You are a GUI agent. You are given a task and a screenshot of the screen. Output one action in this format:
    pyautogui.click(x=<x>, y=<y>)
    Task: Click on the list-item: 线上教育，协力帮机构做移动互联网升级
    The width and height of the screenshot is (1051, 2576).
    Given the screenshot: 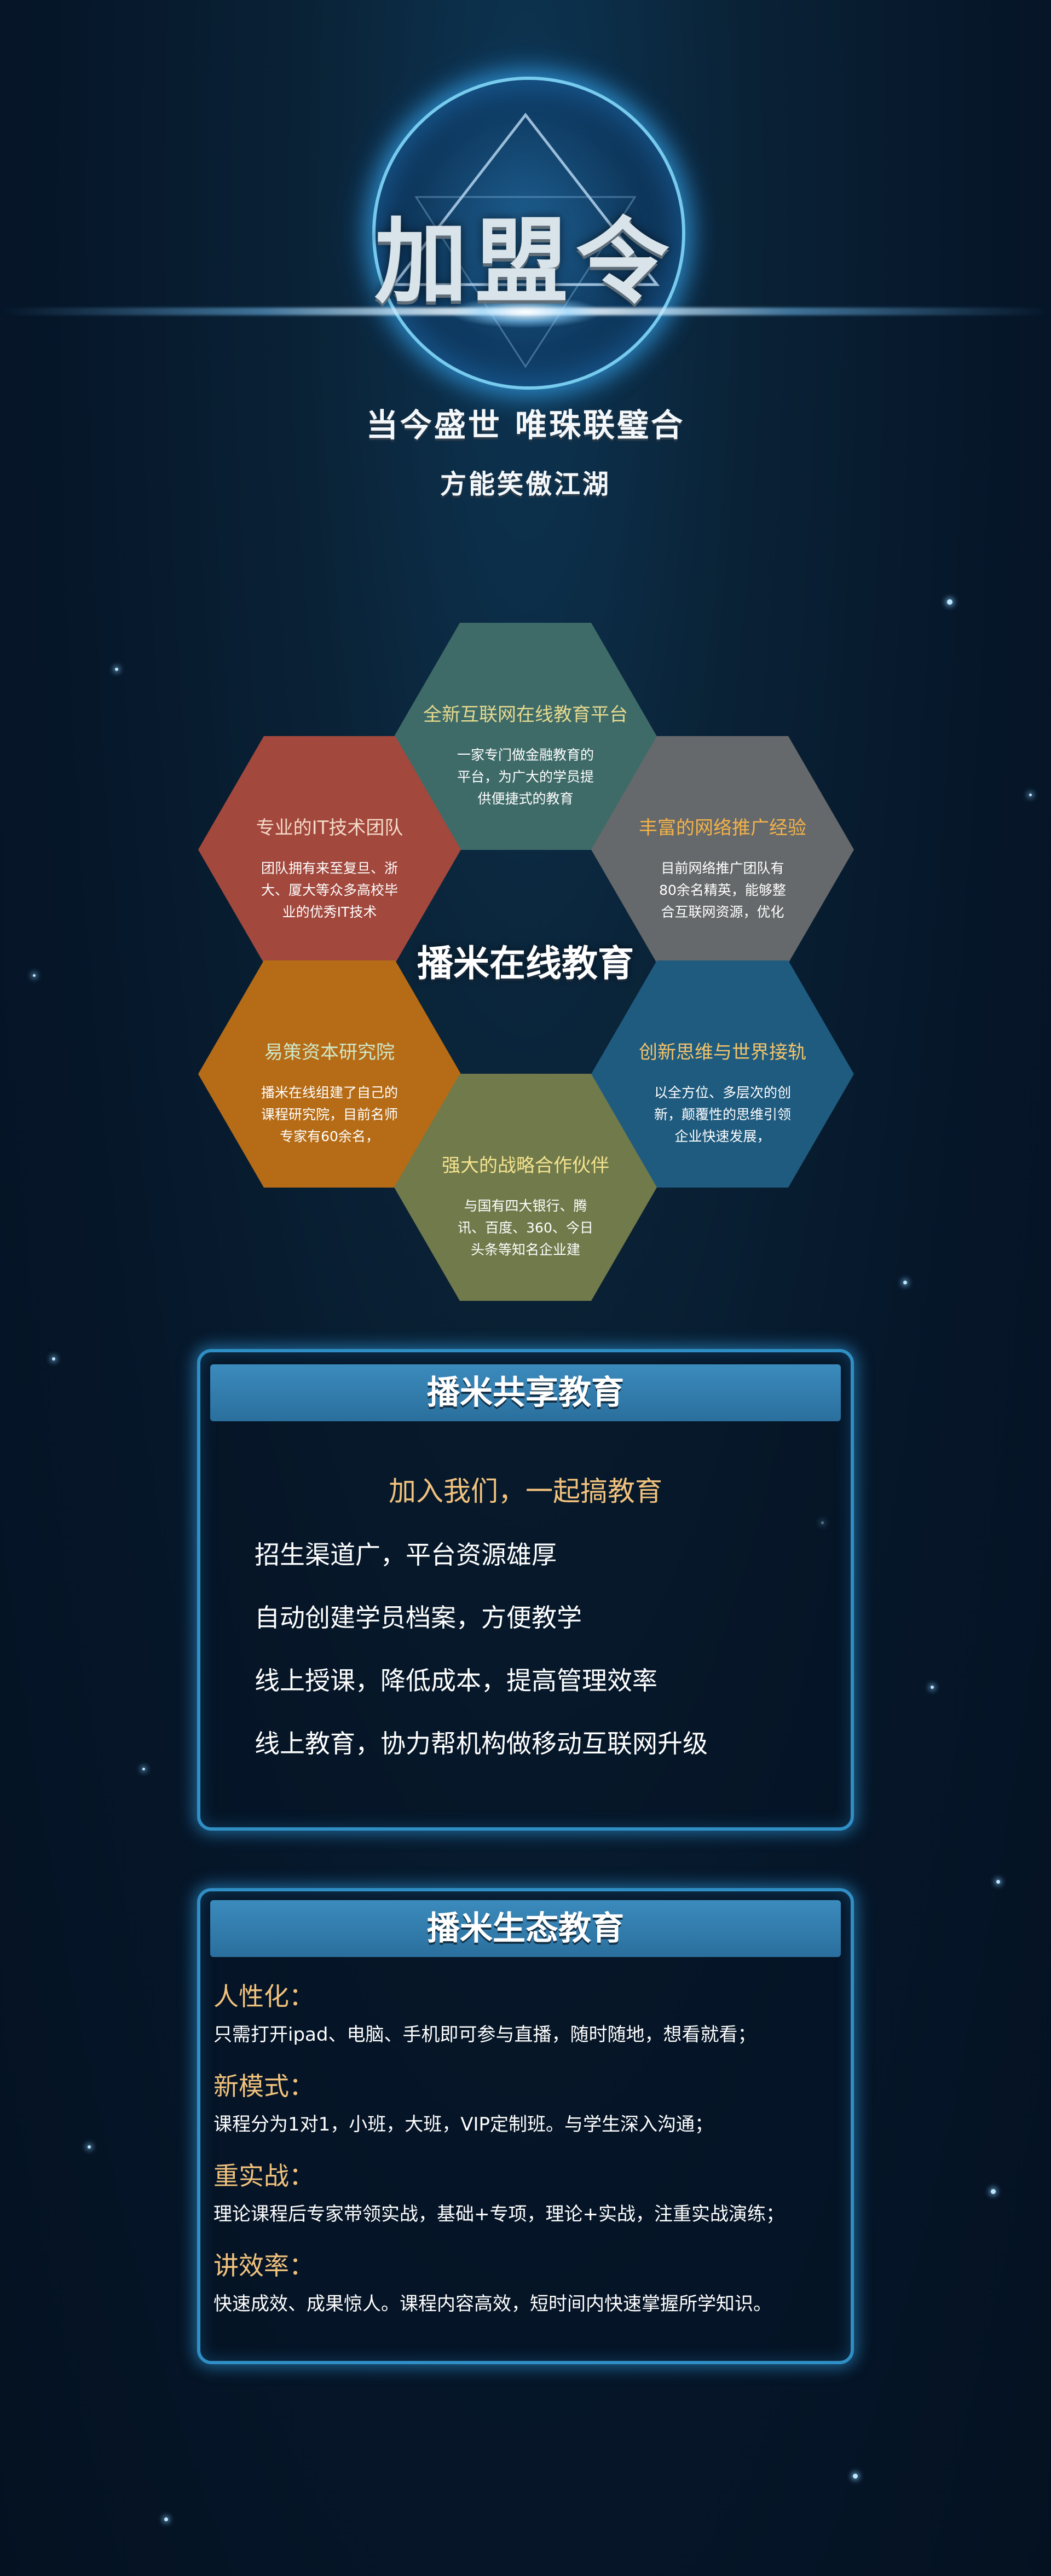 What is the action you would take?
    pyautogui.click(x=481, y=1743)
    